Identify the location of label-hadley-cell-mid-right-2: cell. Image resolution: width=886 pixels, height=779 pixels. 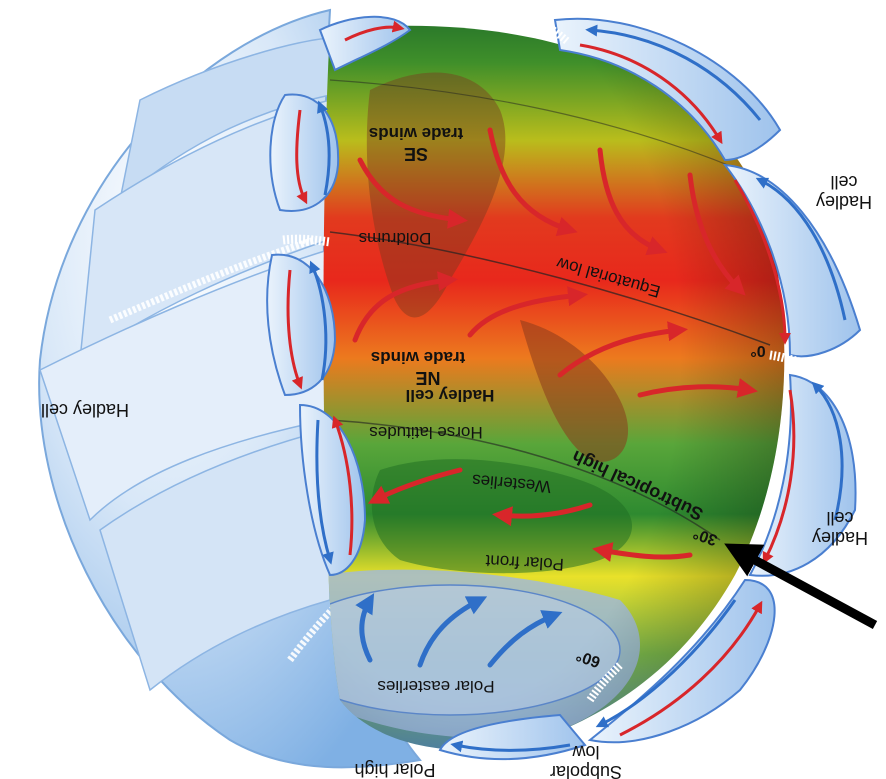
(839, 518).